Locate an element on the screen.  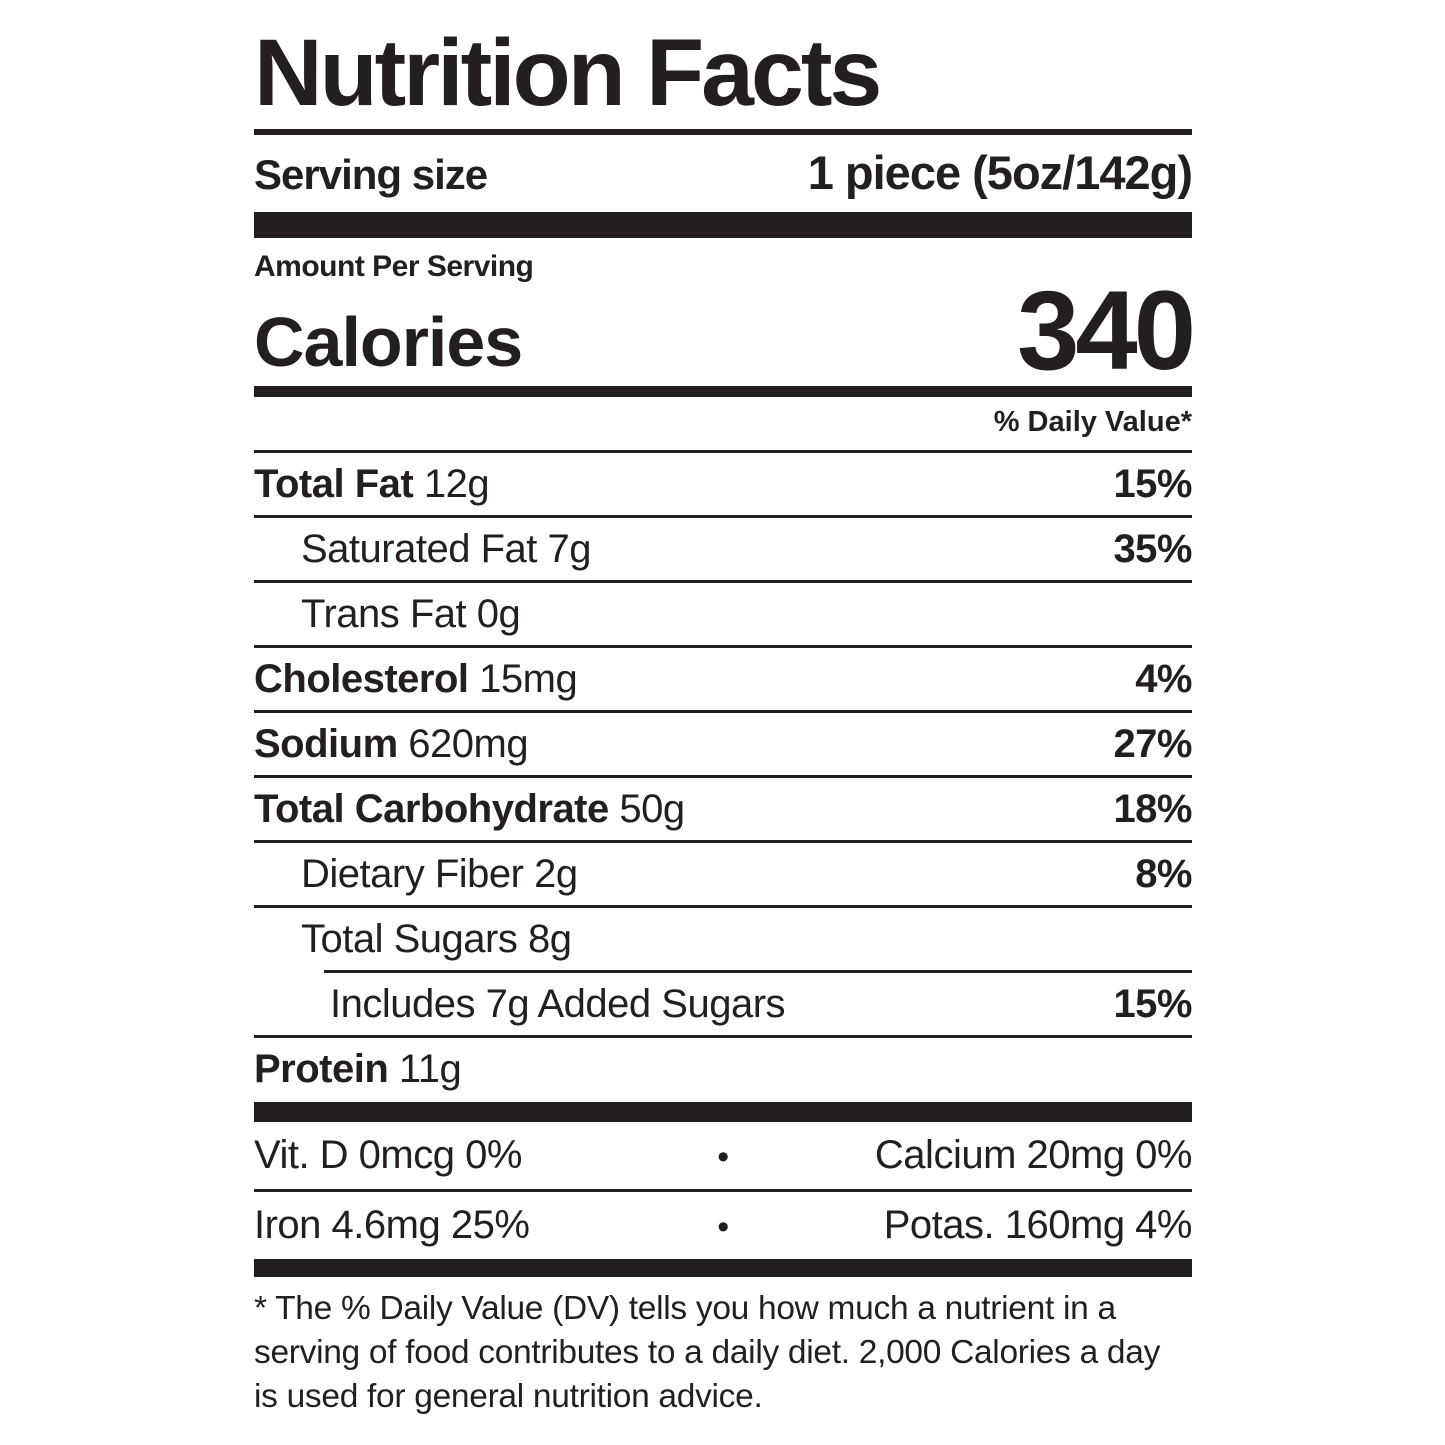
nutrient-dv: 4% is located at coordinates (1163, 678).